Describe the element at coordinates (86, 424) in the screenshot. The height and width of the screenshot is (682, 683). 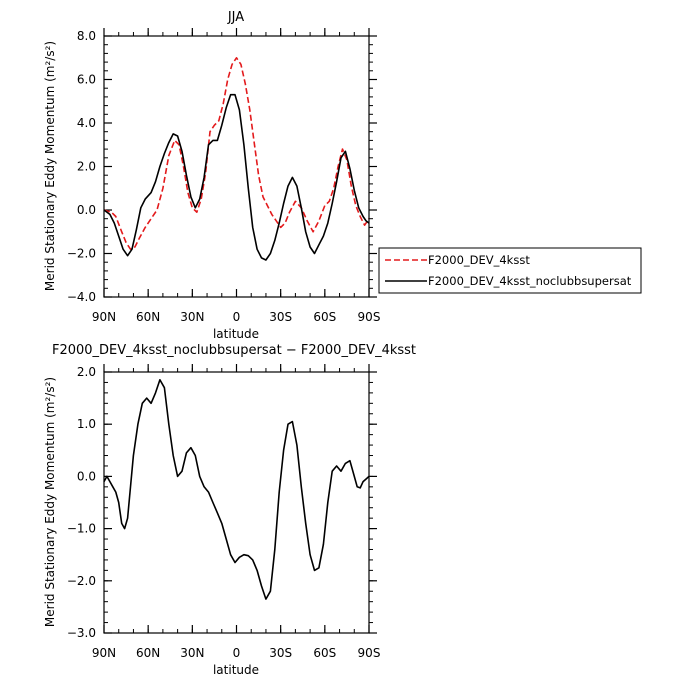
I see `bottom-chart-y-tick-label: 1.0` at that location.